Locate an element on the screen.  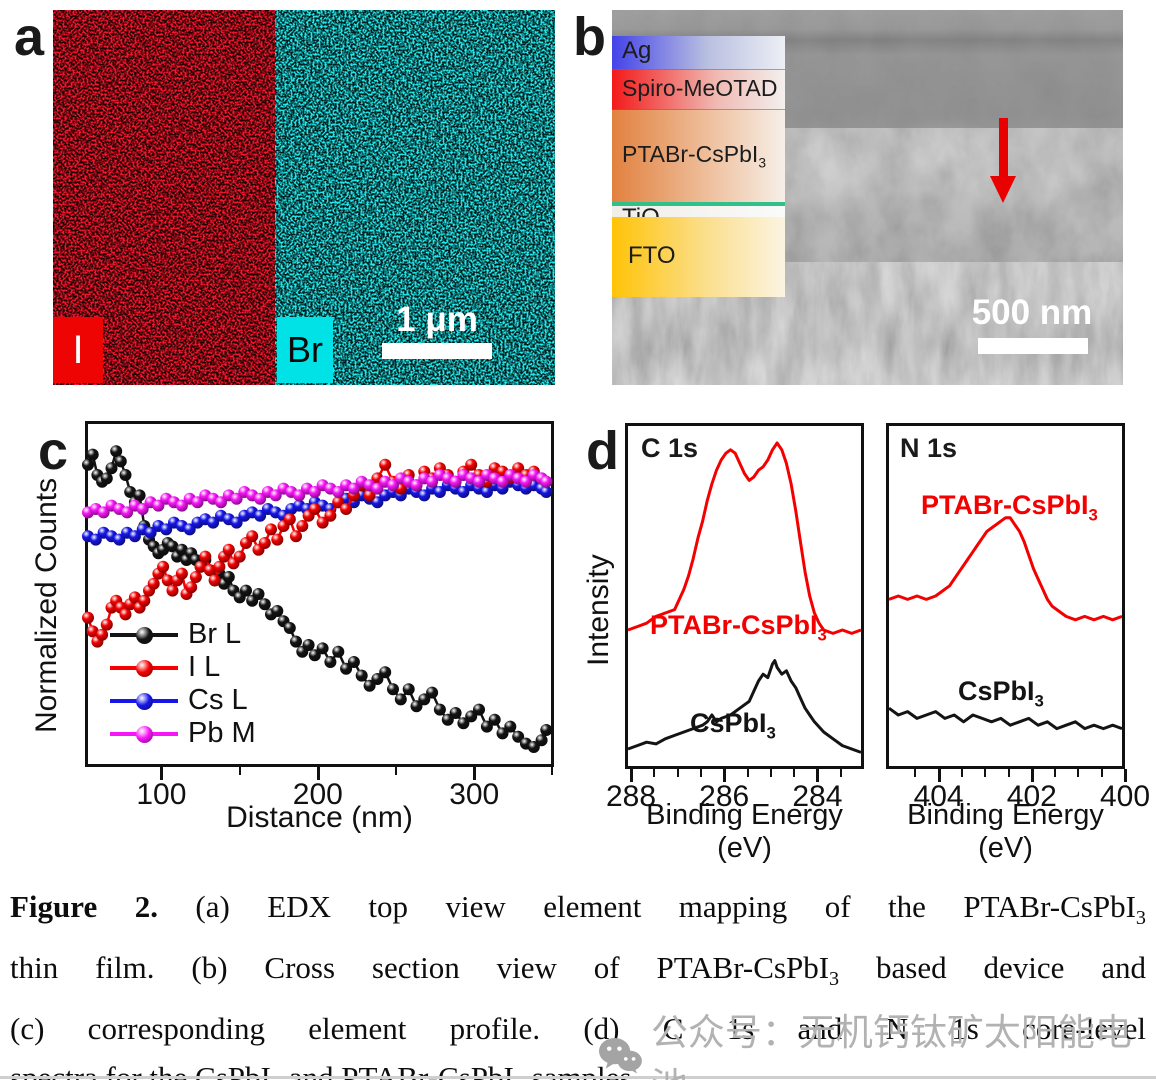
iodine-map-tag: I is located at coordinates (78, 350).